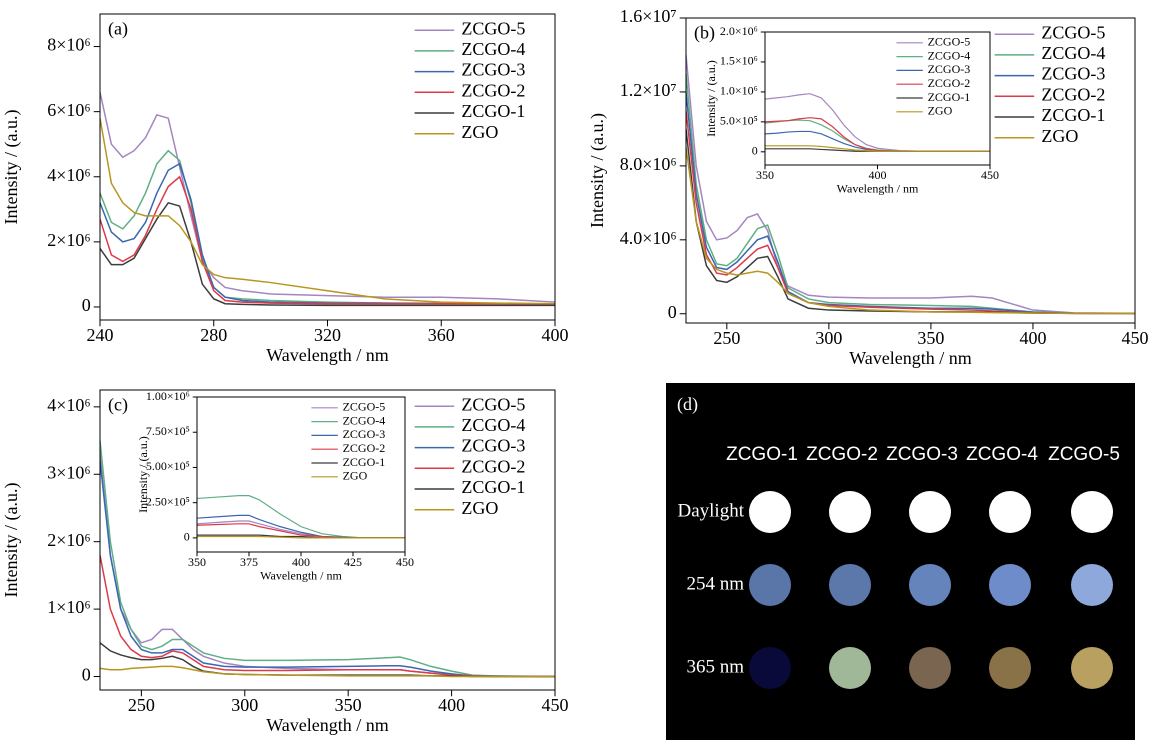  Describe the element at coordinates (762, 454) in the screenshot. I see `column-header: ZCGO-1` at that location.